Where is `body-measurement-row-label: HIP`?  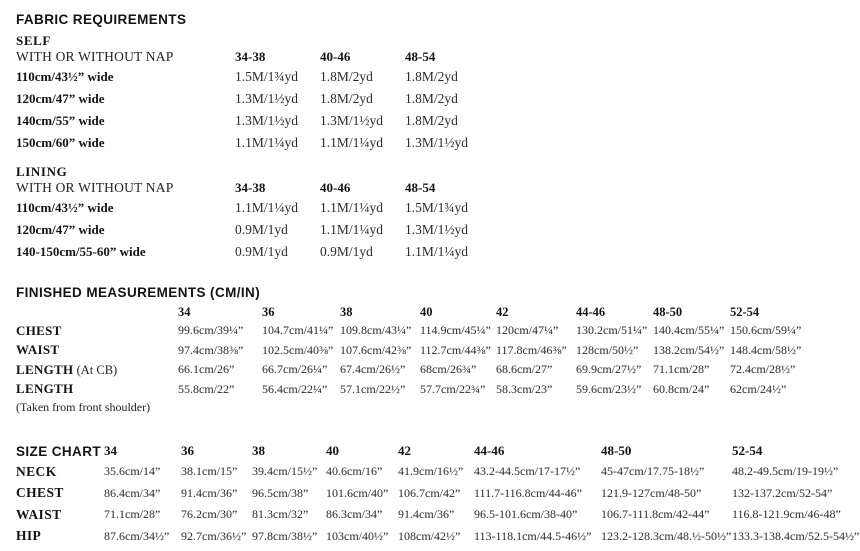
body-measurement-row-label: HIP is located at coordinates (29, 536).